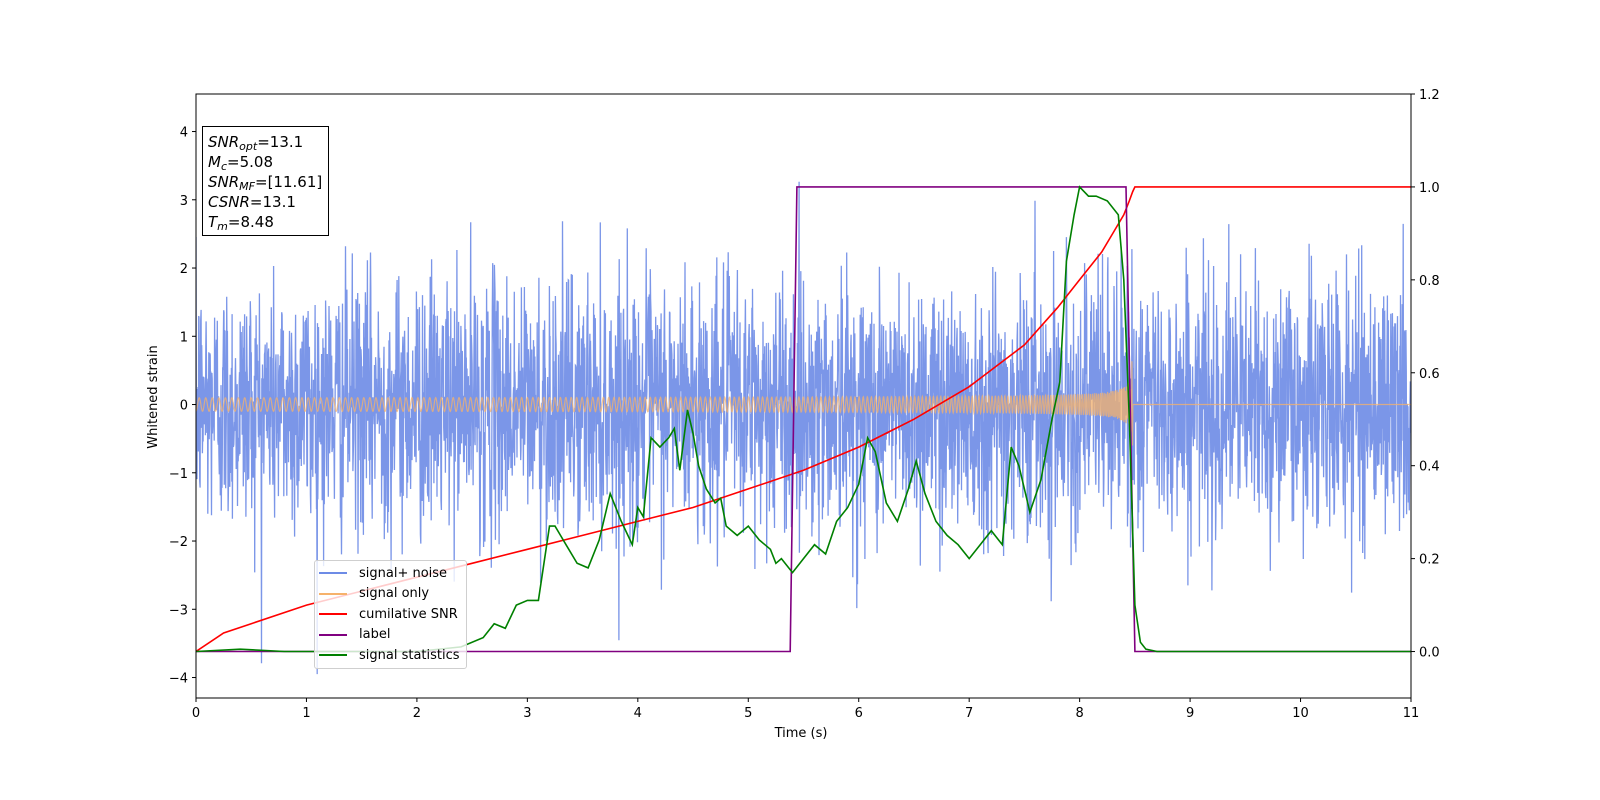 The height and width of the screenshot is (800, 1600). Describe the element at coordinates (153, 396) in the screenshot. I see `y-axis-label: Whitened strain` at that location.